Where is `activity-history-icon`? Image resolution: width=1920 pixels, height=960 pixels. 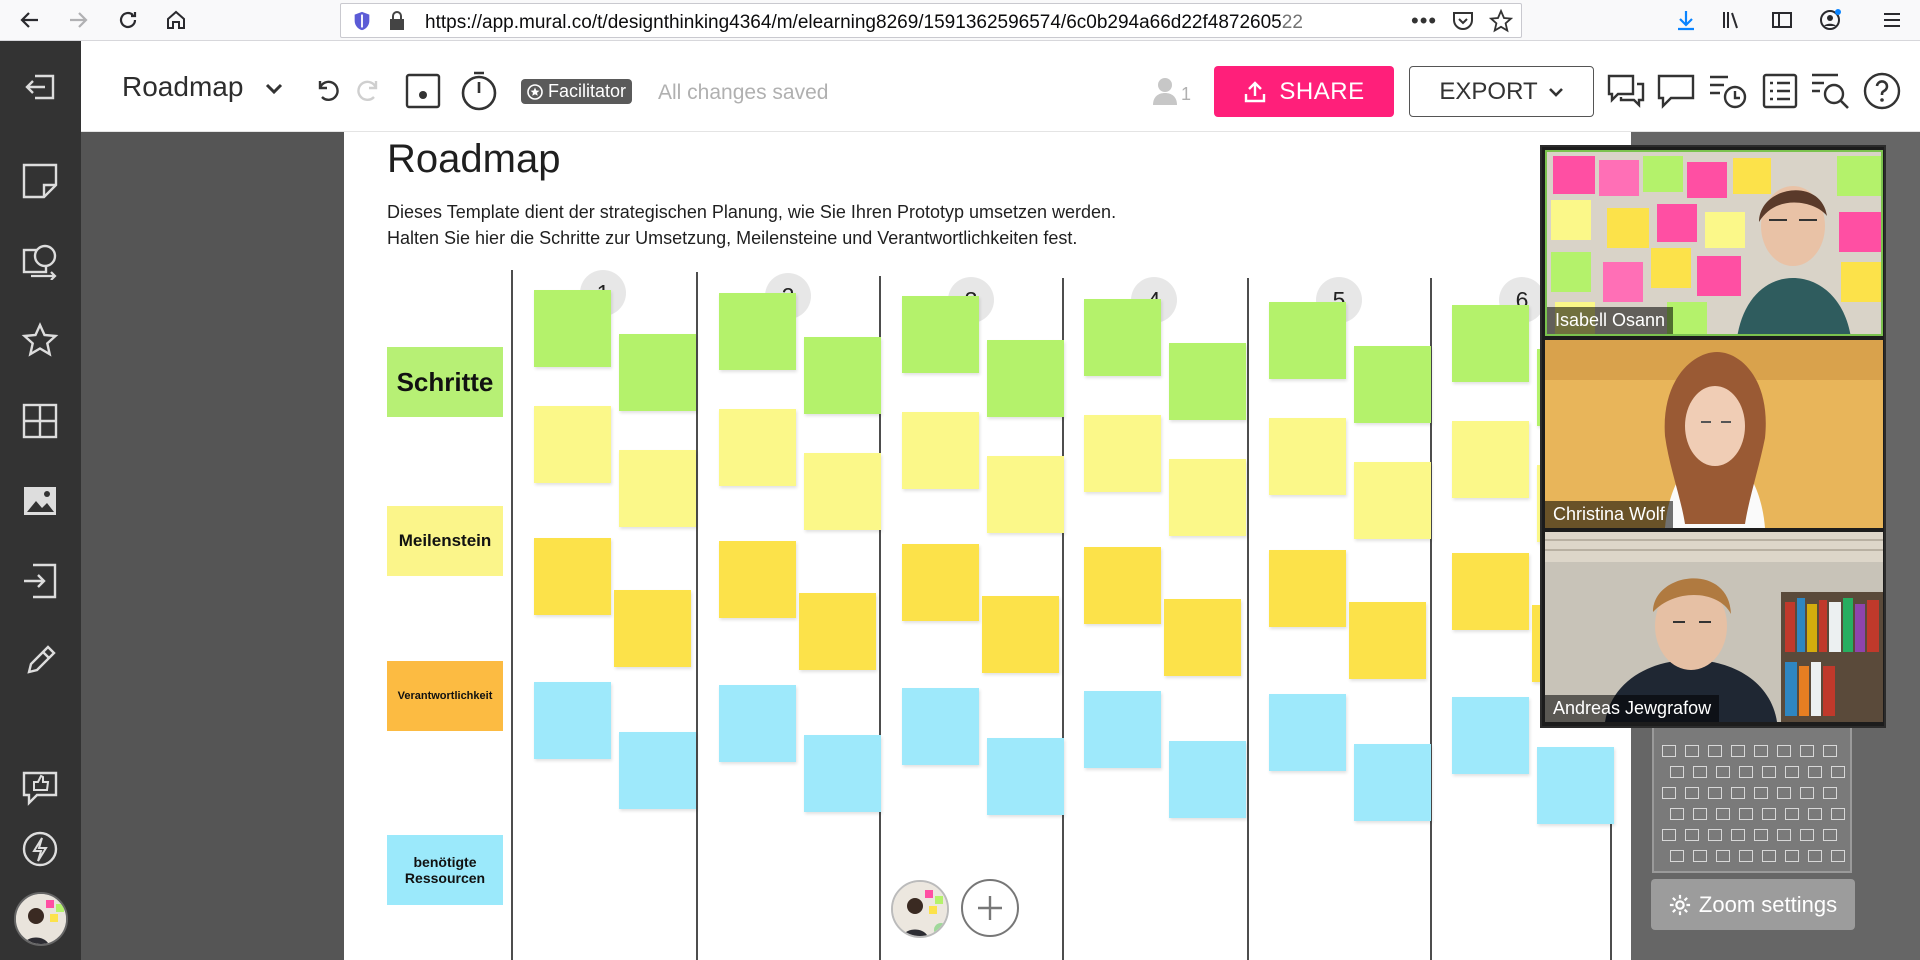 activity-history-icon is located at coordinates (1728, 91).